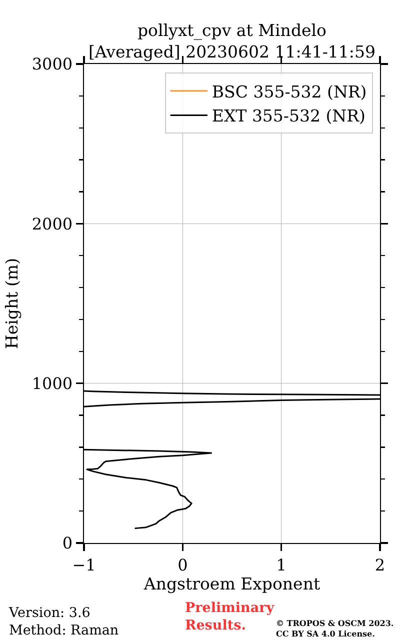  I want to click on x-axis-title: Angstroem Exponent, so click(231, 584).